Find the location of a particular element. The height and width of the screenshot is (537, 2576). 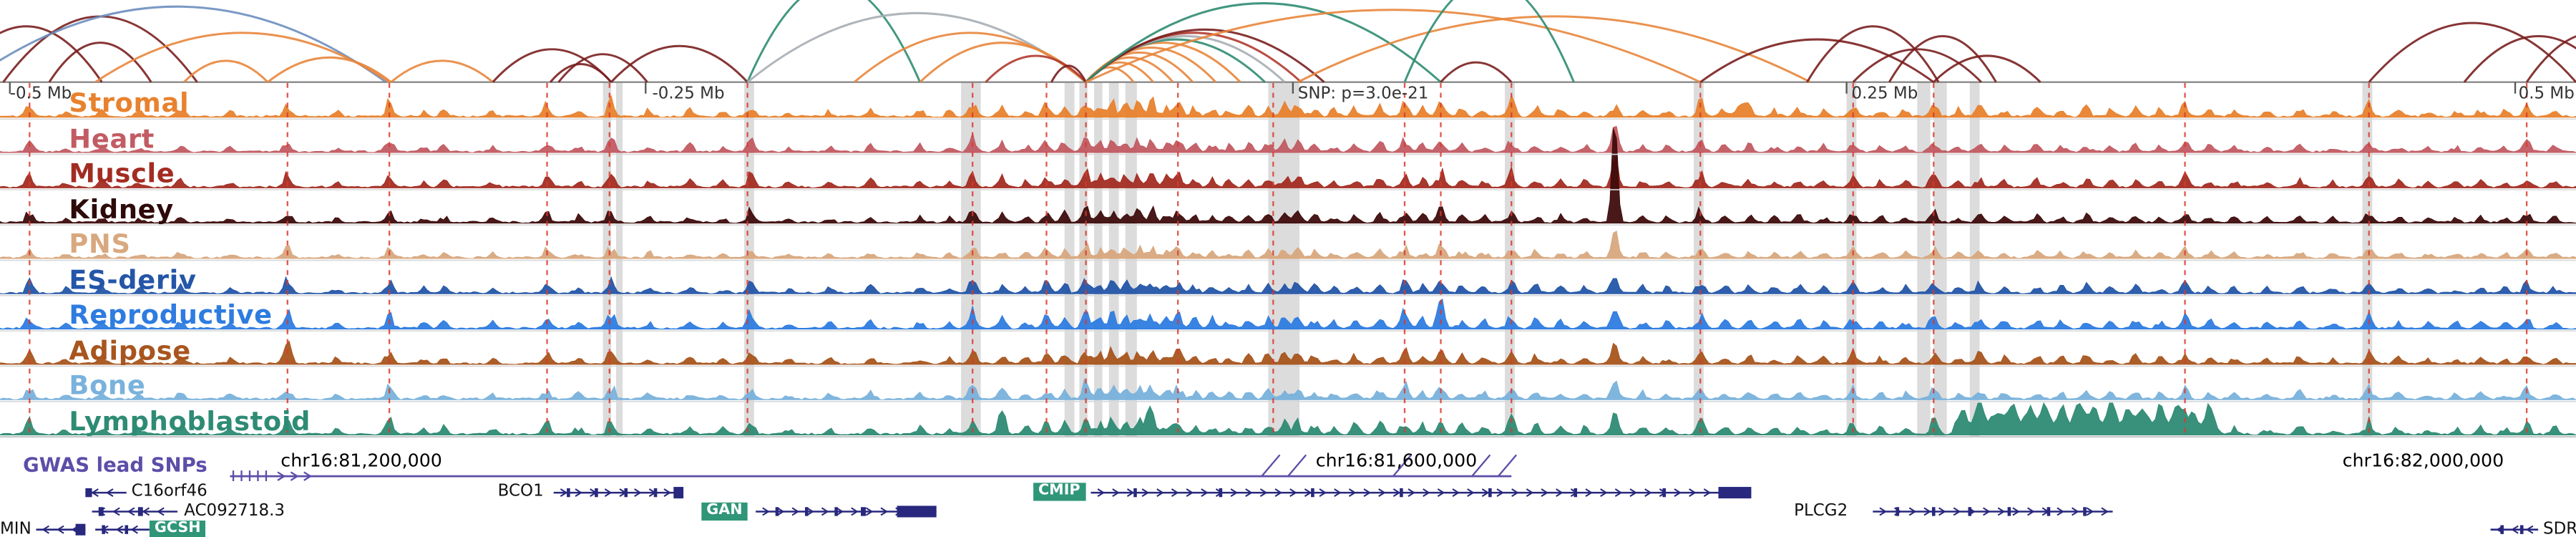

signal-track-es-deriv is located at coordinates (1288, 285).